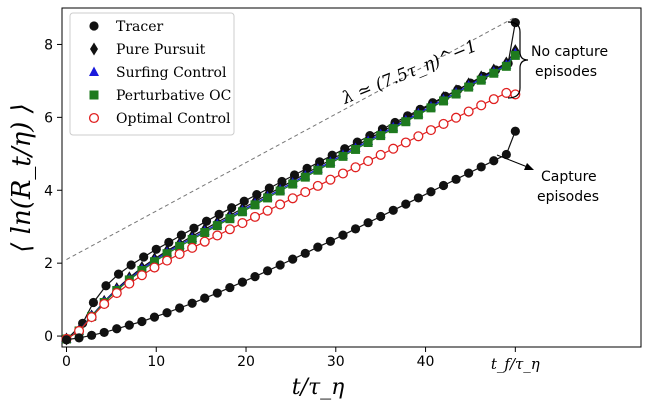  I want to click on legend-label: Pure Pursuit, so click(161, 50).